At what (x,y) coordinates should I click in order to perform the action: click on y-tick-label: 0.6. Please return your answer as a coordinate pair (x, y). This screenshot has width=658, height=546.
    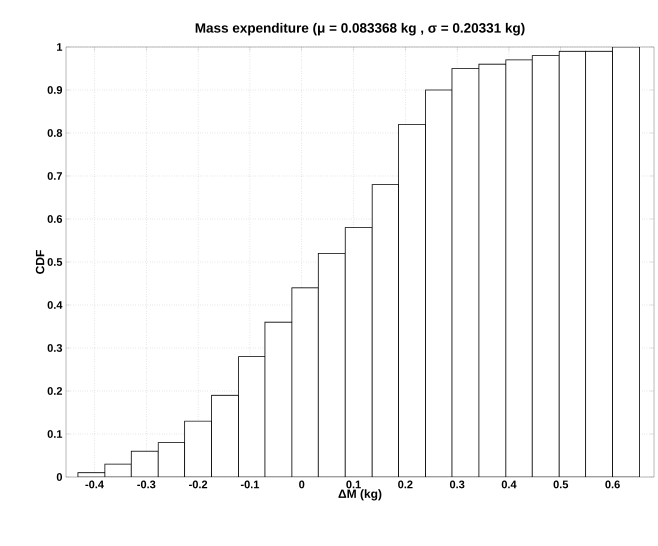
    Looking at the image, I should click on (55, 219).